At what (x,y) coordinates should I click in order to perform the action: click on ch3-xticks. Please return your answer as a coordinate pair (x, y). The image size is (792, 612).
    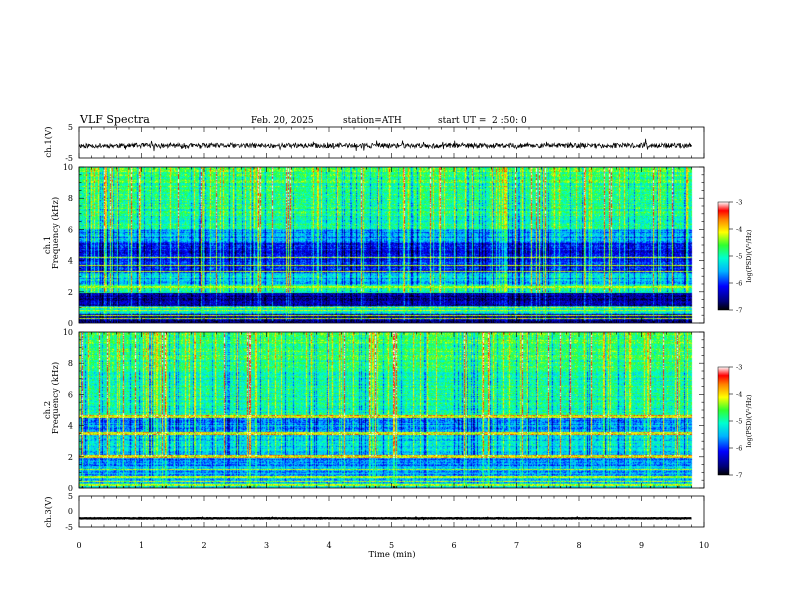
    Looking at the image, I should click on (391, 511).